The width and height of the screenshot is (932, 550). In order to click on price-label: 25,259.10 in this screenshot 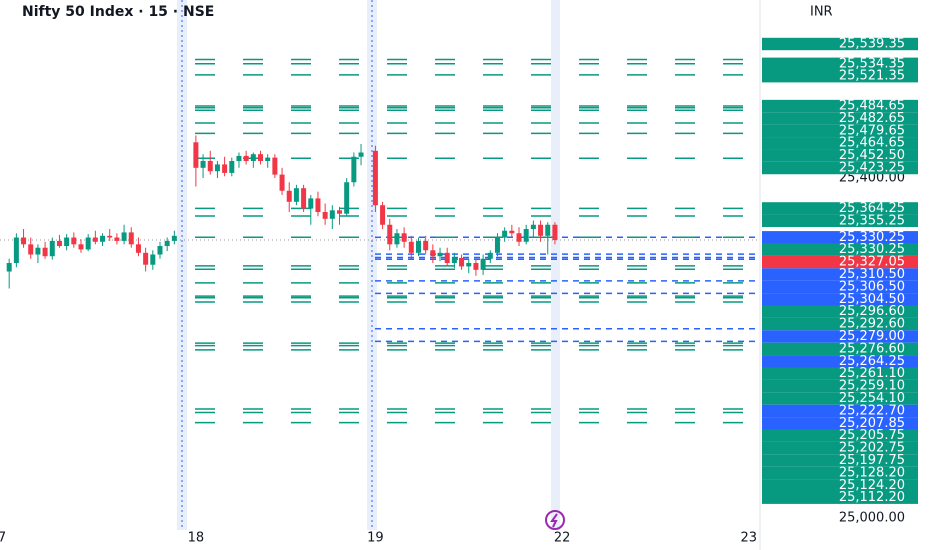, I will do `click(840, 386)`.